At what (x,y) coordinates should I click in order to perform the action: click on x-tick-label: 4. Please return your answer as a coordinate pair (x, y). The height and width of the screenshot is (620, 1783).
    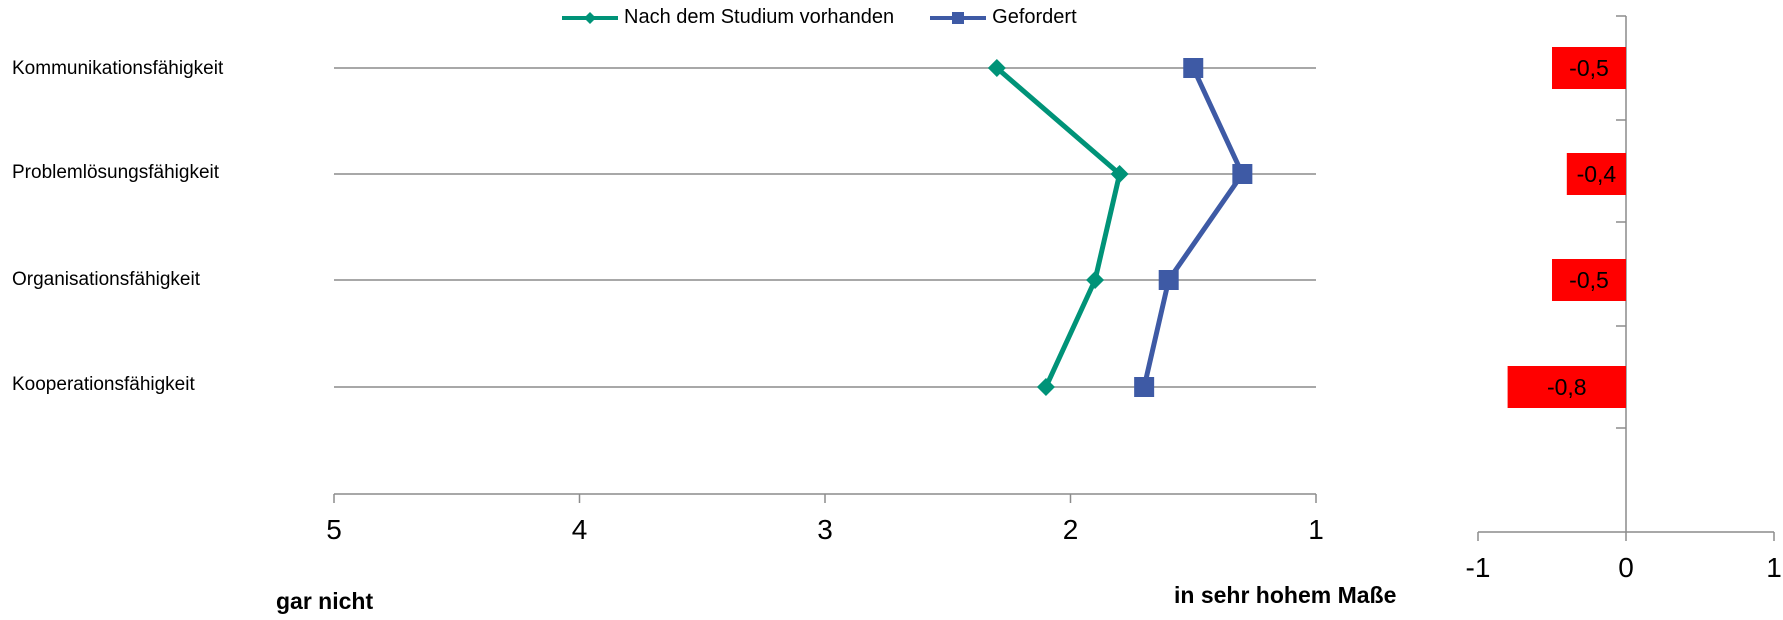
    Looking at the image, I should click on (580, 529).